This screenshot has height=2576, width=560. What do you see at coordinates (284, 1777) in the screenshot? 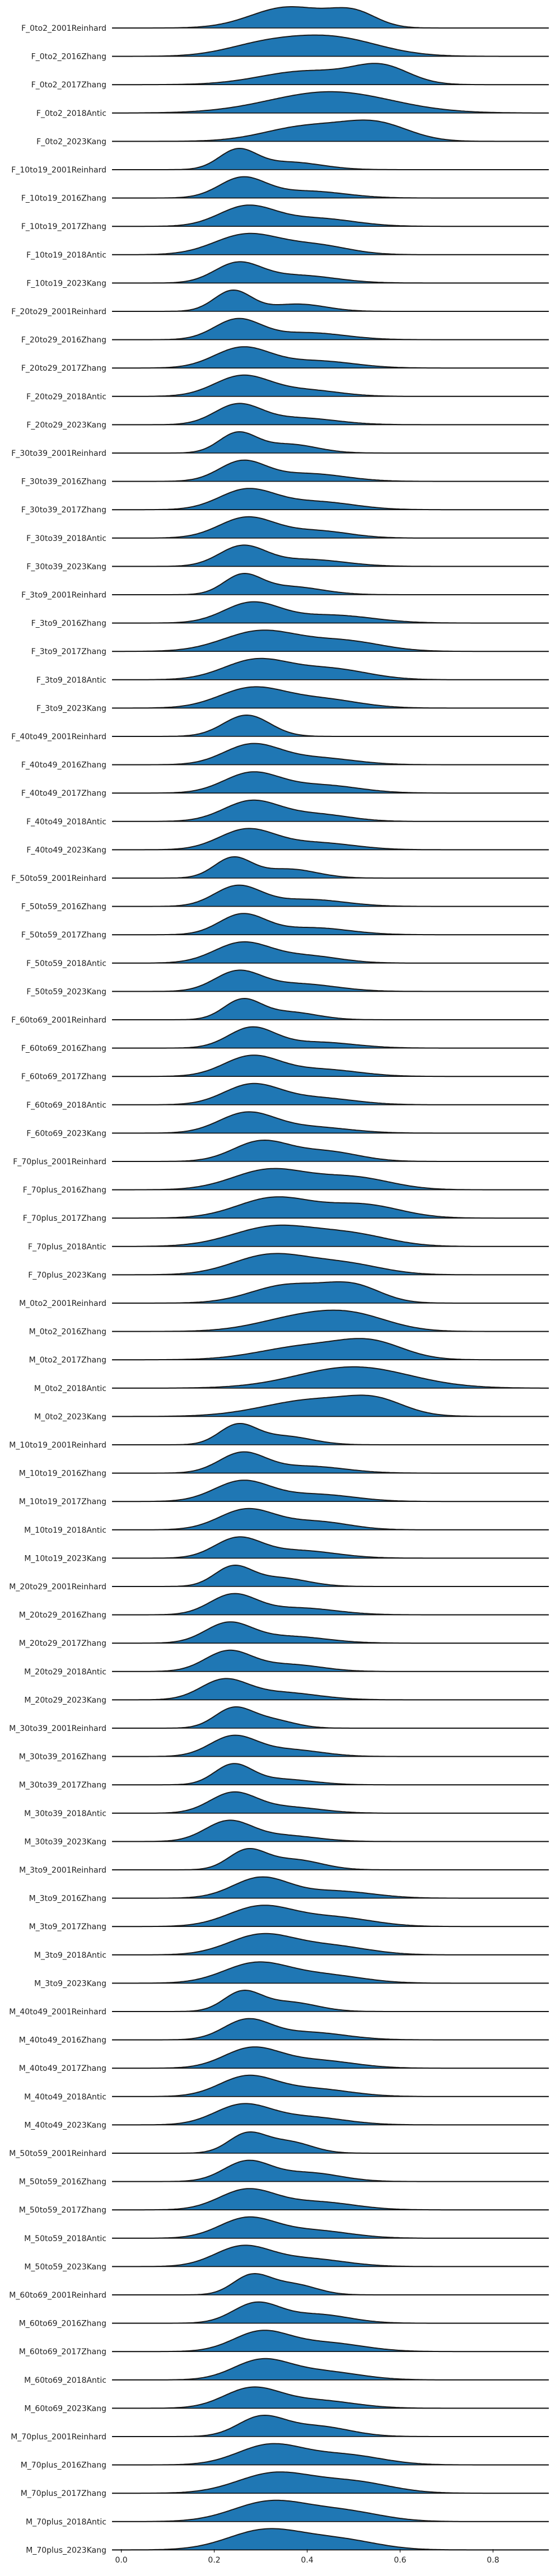
I see `ridge-row: M_30to39_2017Zhang` at bounding box center [284, 1777].